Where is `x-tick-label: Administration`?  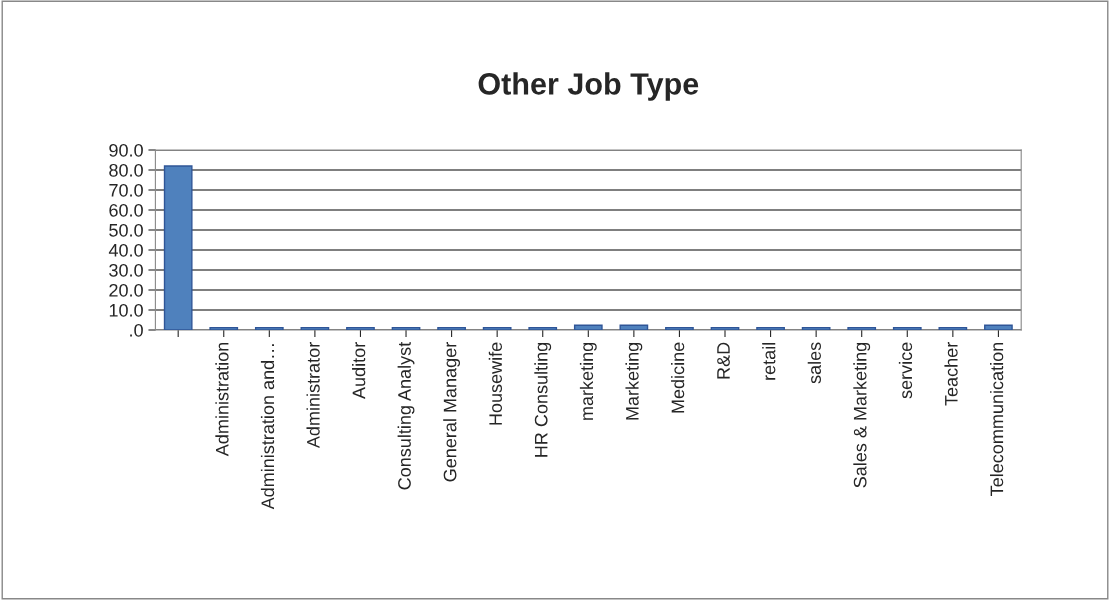 x-tick-label: Administration is located at coordinates (222, 399).